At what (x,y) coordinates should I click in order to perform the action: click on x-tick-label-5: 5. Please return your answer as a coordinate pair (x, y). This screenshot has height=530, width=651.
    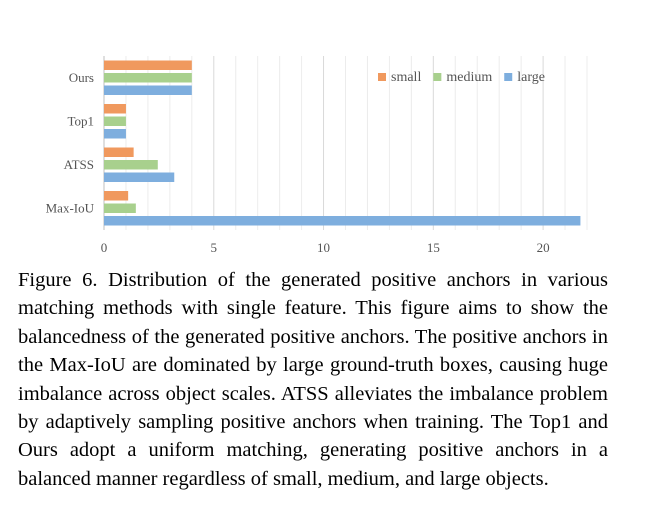
    Looking at the image, I should click on (214, 247).